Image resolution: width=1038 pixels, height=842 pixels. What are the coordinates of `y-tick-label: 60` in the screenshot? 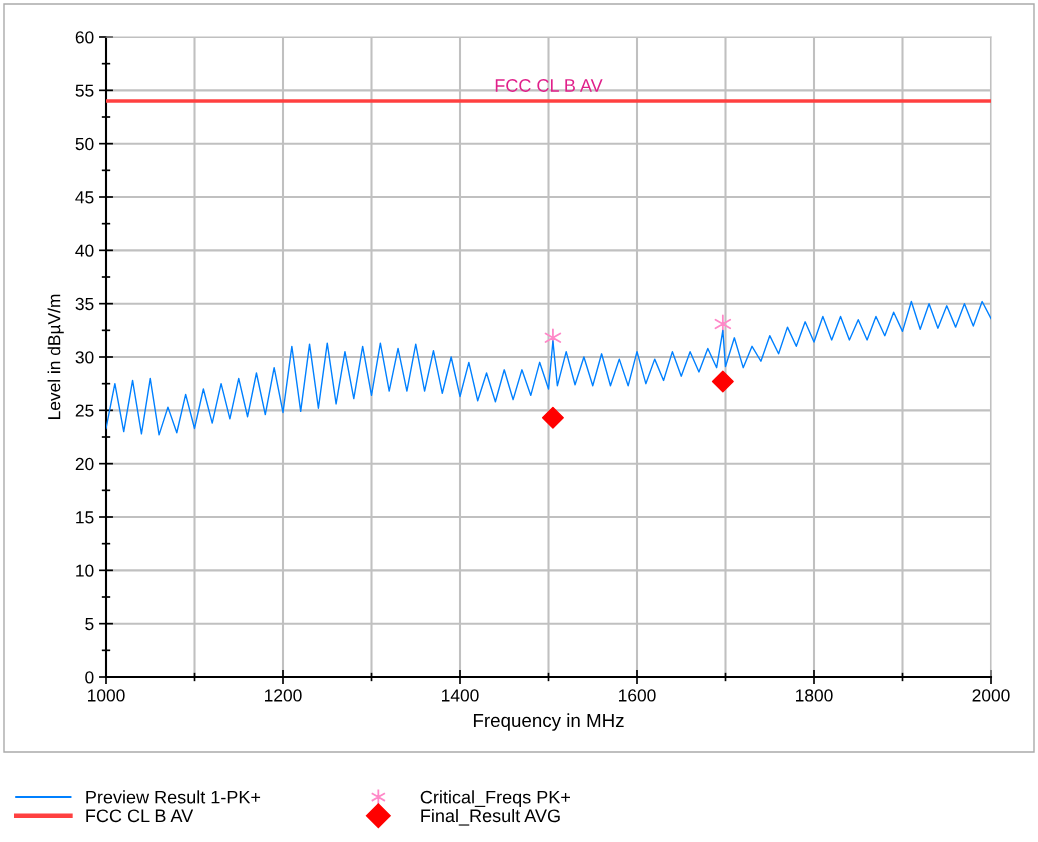 It's located at (84, 37).